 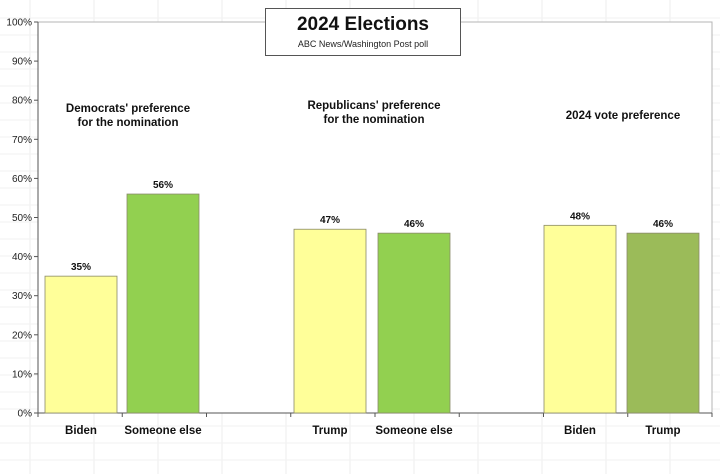 What do you see at coordinates (22, 374) in the screenshot?
I see `y-tick-label: 10%` at bounding box center [22, 374].